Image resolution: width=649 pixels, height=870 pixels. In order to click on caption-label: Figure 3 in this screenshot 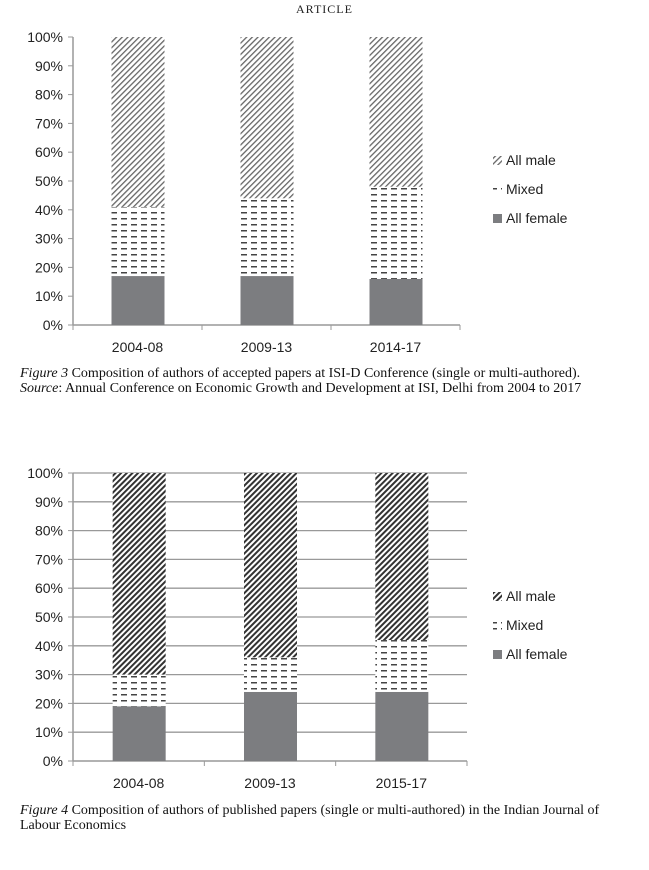, I will do `click(44, 373)`.